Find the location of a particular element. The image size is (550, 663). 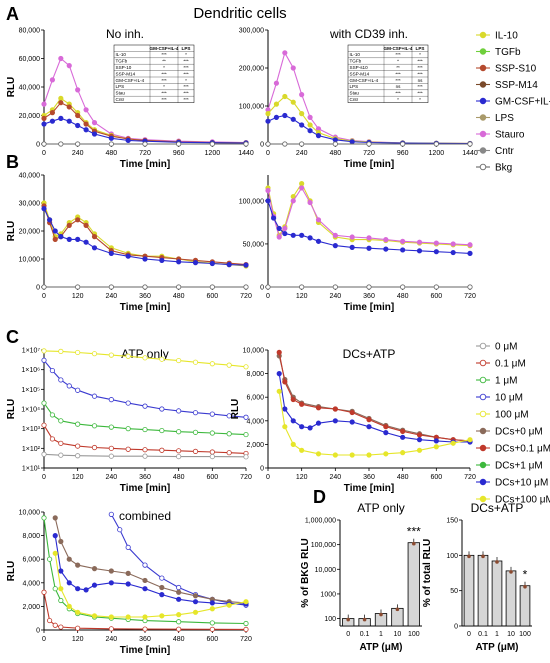

legend-marker-tgfb is located at coordinates (483, 51).